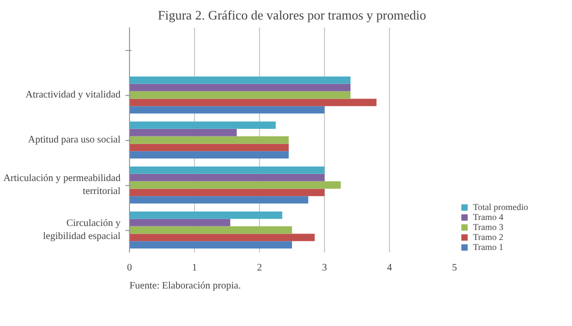 Image resolution: width=572 pixels, height=326 pixels. What do you see at coordinates (292, 15) in the screenshot?
I see `chart-title: Figura 2. Gráfico de valores por tramos y promedio` at bounding box center [292, 15].